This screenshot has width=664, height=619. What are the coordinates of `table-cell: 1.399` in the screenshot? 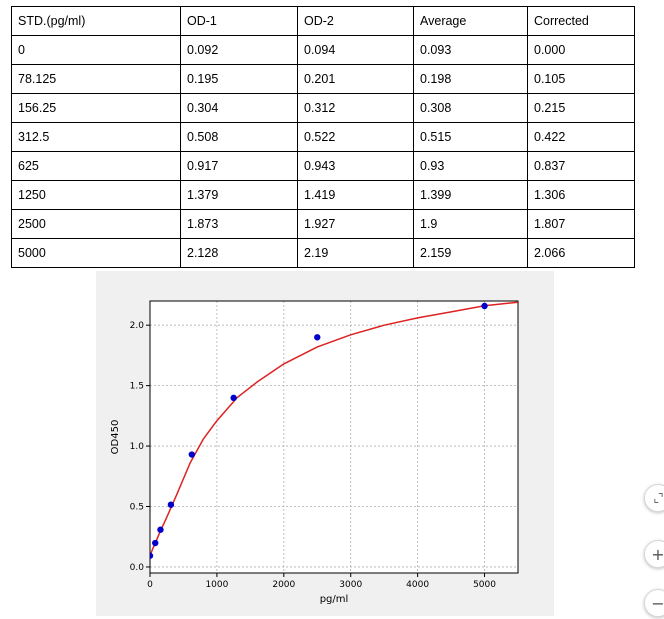 It's located at (470, 195).